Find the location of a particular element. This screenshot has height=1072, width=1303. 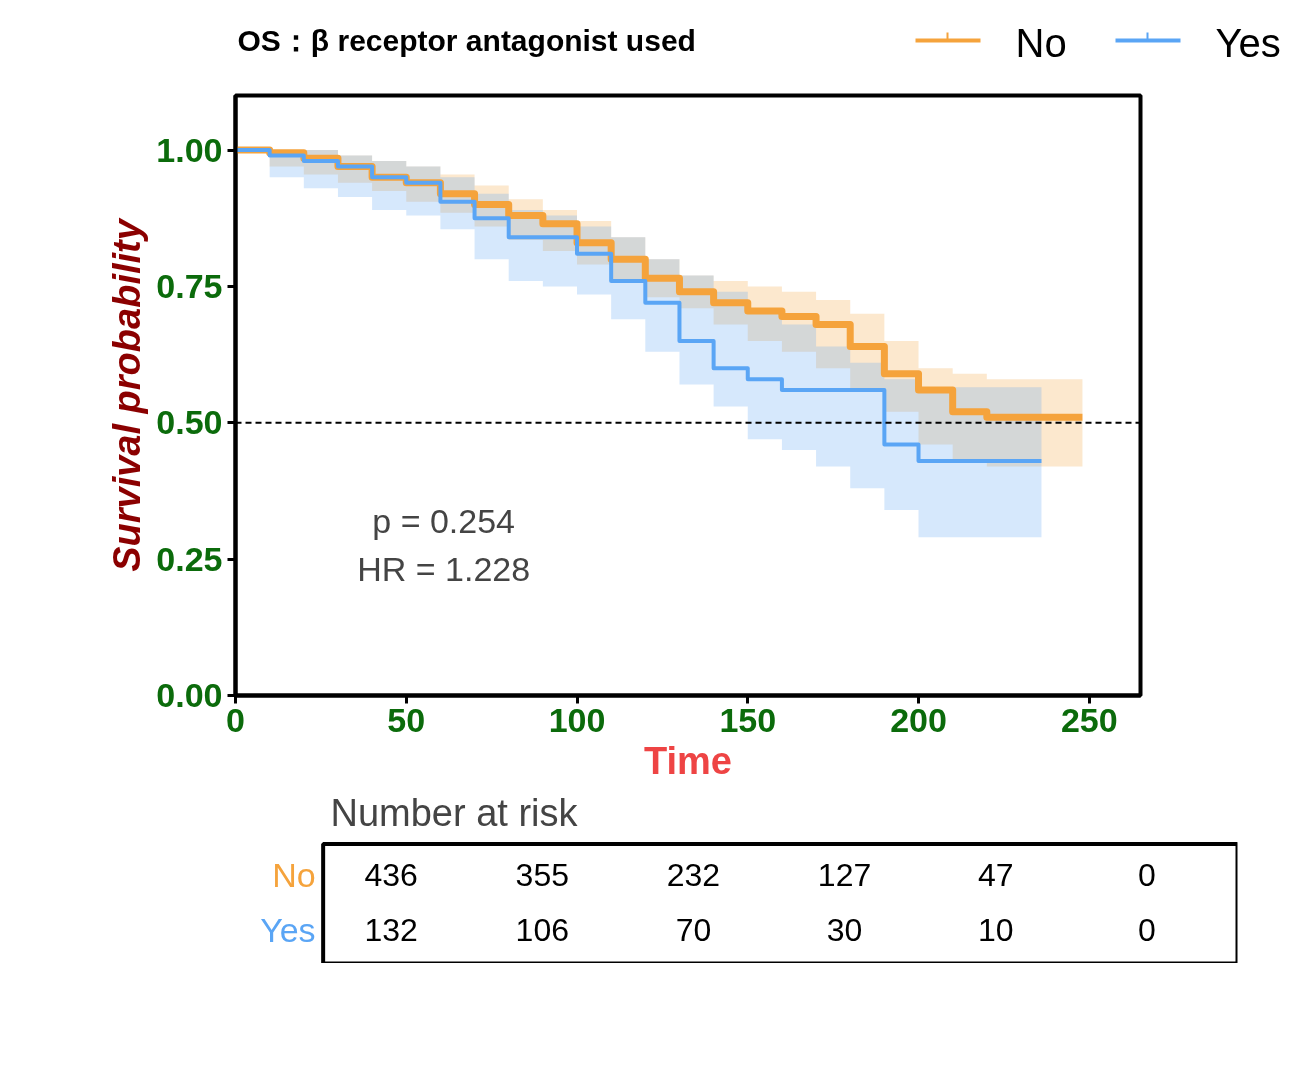

data-label: 47 is located at coordinates (995, 874).